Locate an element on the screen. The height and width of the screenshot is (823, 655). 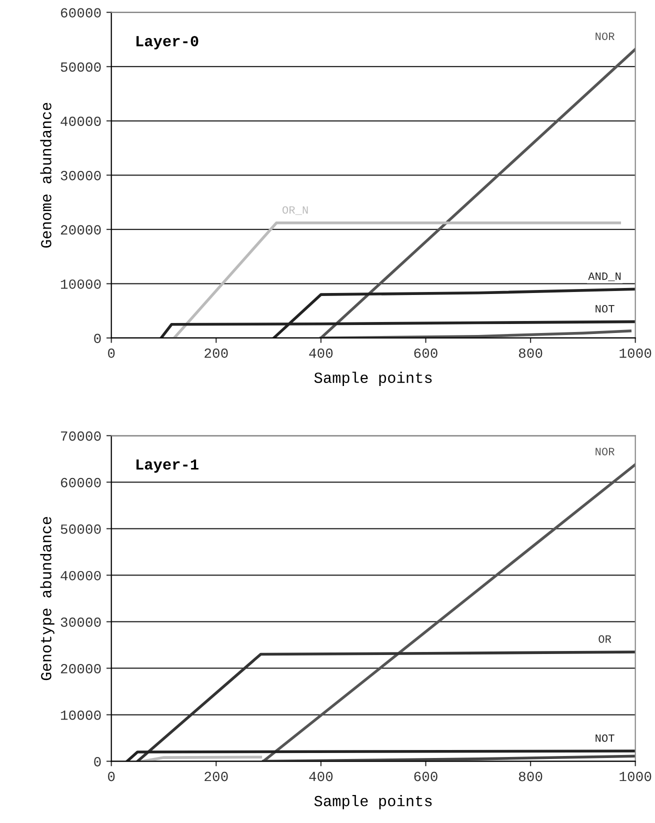
series-label: OR_N is located at coordinates (295, 210).